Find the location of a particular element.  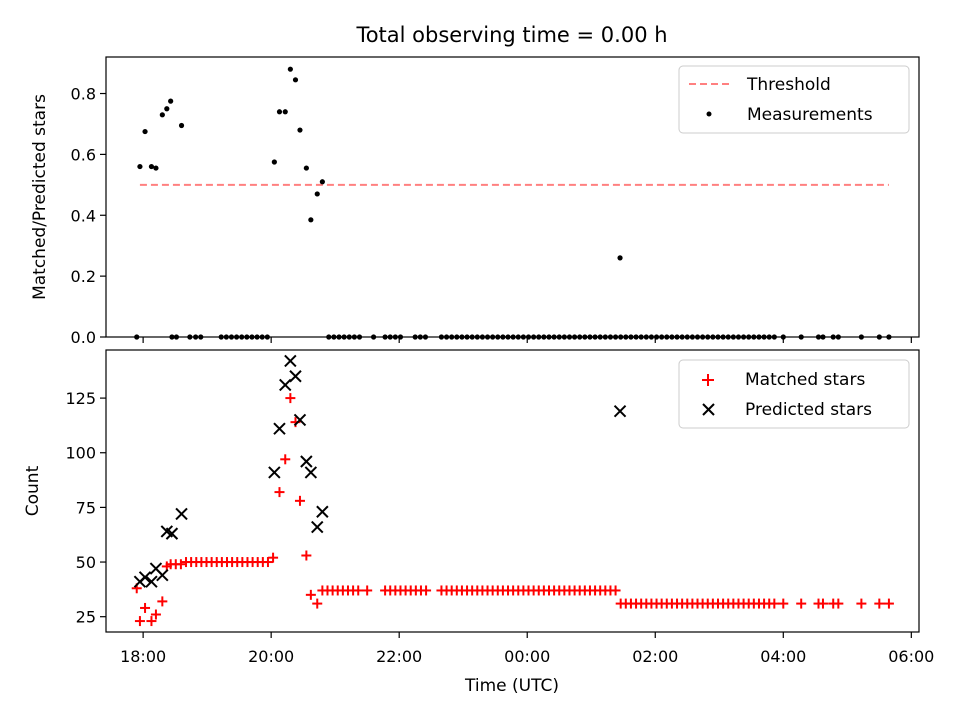

legend-measurements-swatch is located at coordinates (709, 114).